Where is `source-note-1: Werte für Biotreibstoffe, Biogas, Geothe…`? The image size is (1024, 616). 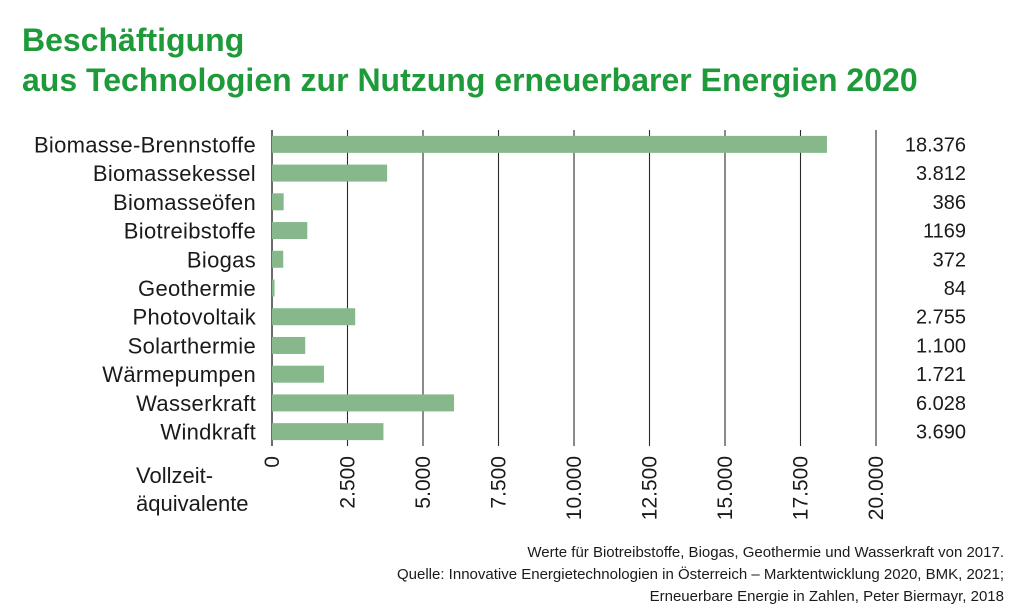 source-note-1: Werte für Biotreibstoffe, Biogas, Geothe… is located at coordinates (765, 552).